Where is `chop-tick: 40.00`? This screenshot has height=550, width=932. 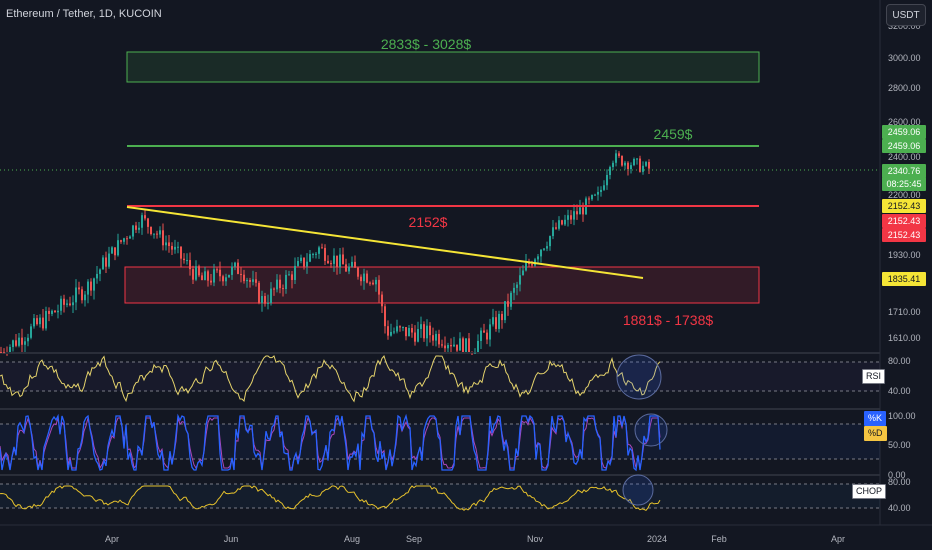 chop-tick: 40.00 is located at coordinates (899, 508).